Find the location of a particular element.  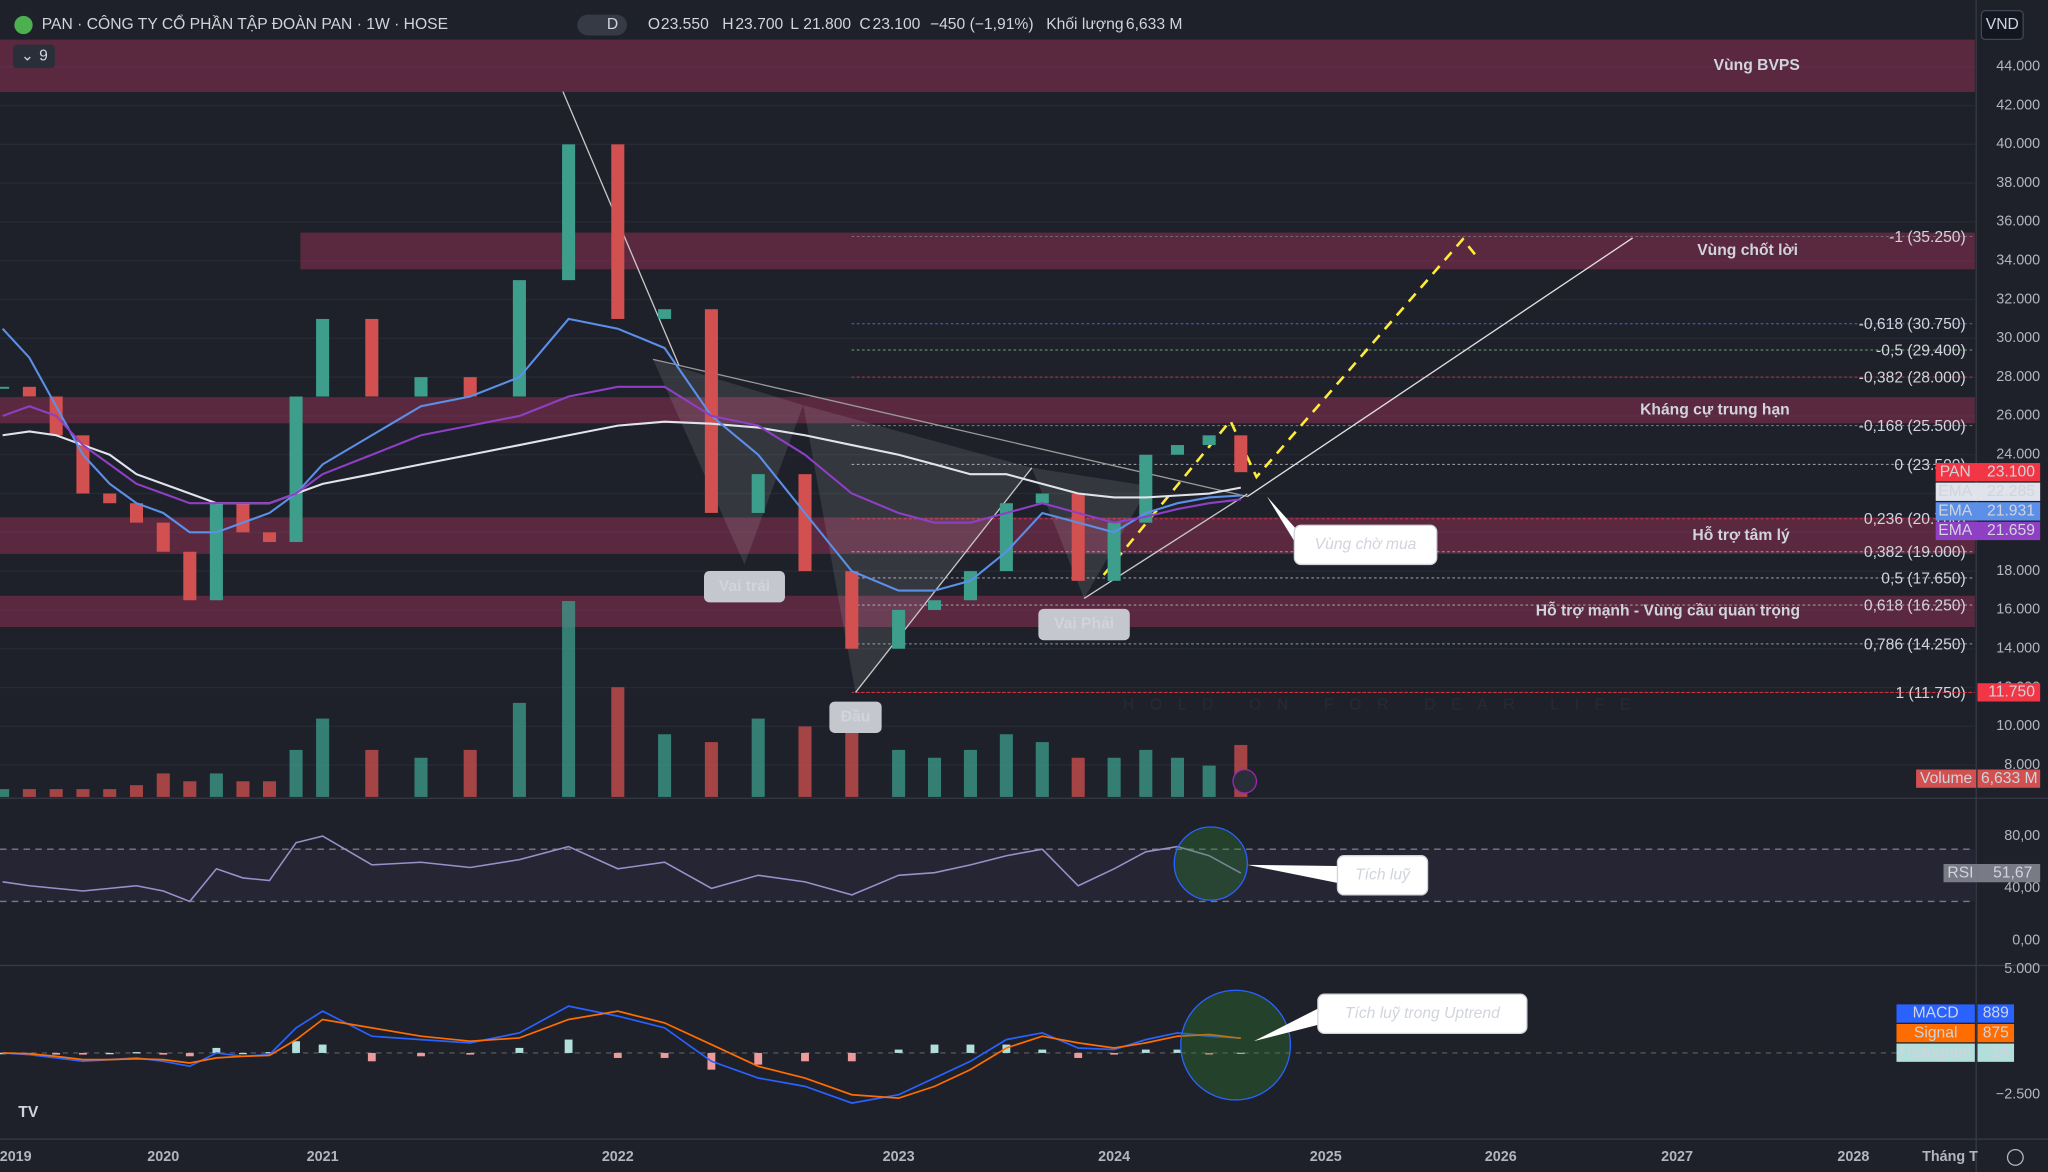

logo: TV is located at coordinates (28, 1112).